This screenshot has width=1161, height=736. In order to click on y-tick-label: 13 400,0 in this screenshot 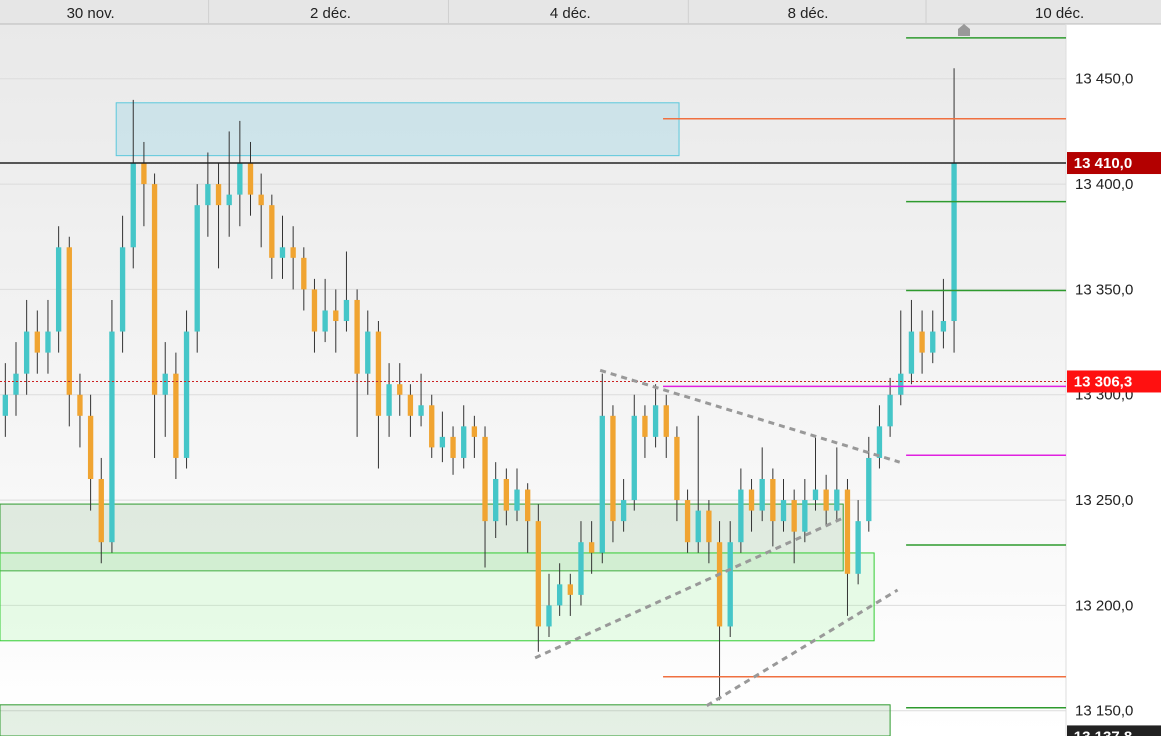, I will do `click(1104, 184)`.